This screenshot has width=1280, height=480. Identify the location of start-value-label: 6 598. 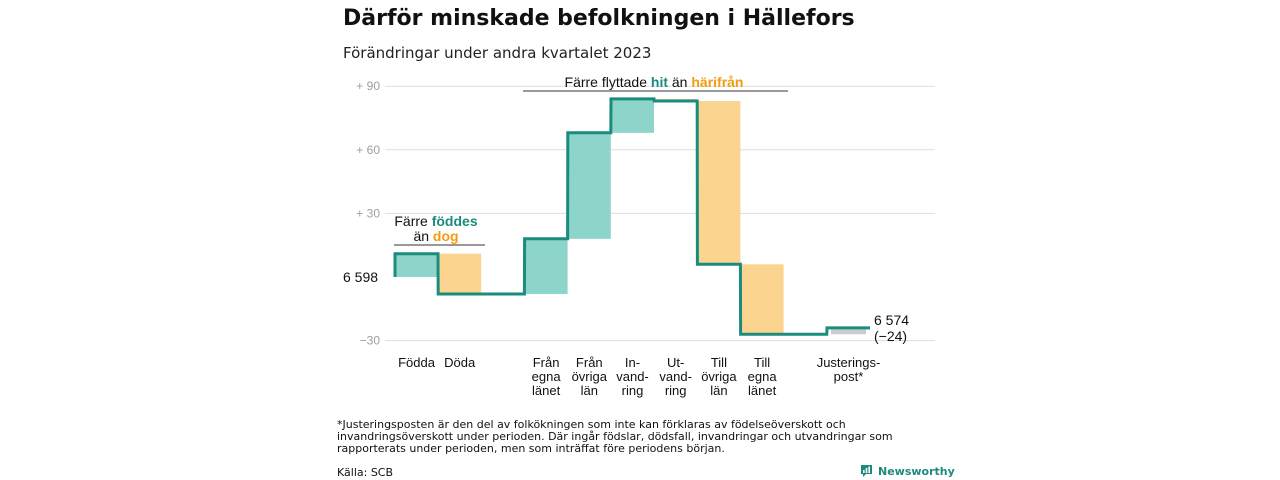
(360, 277).